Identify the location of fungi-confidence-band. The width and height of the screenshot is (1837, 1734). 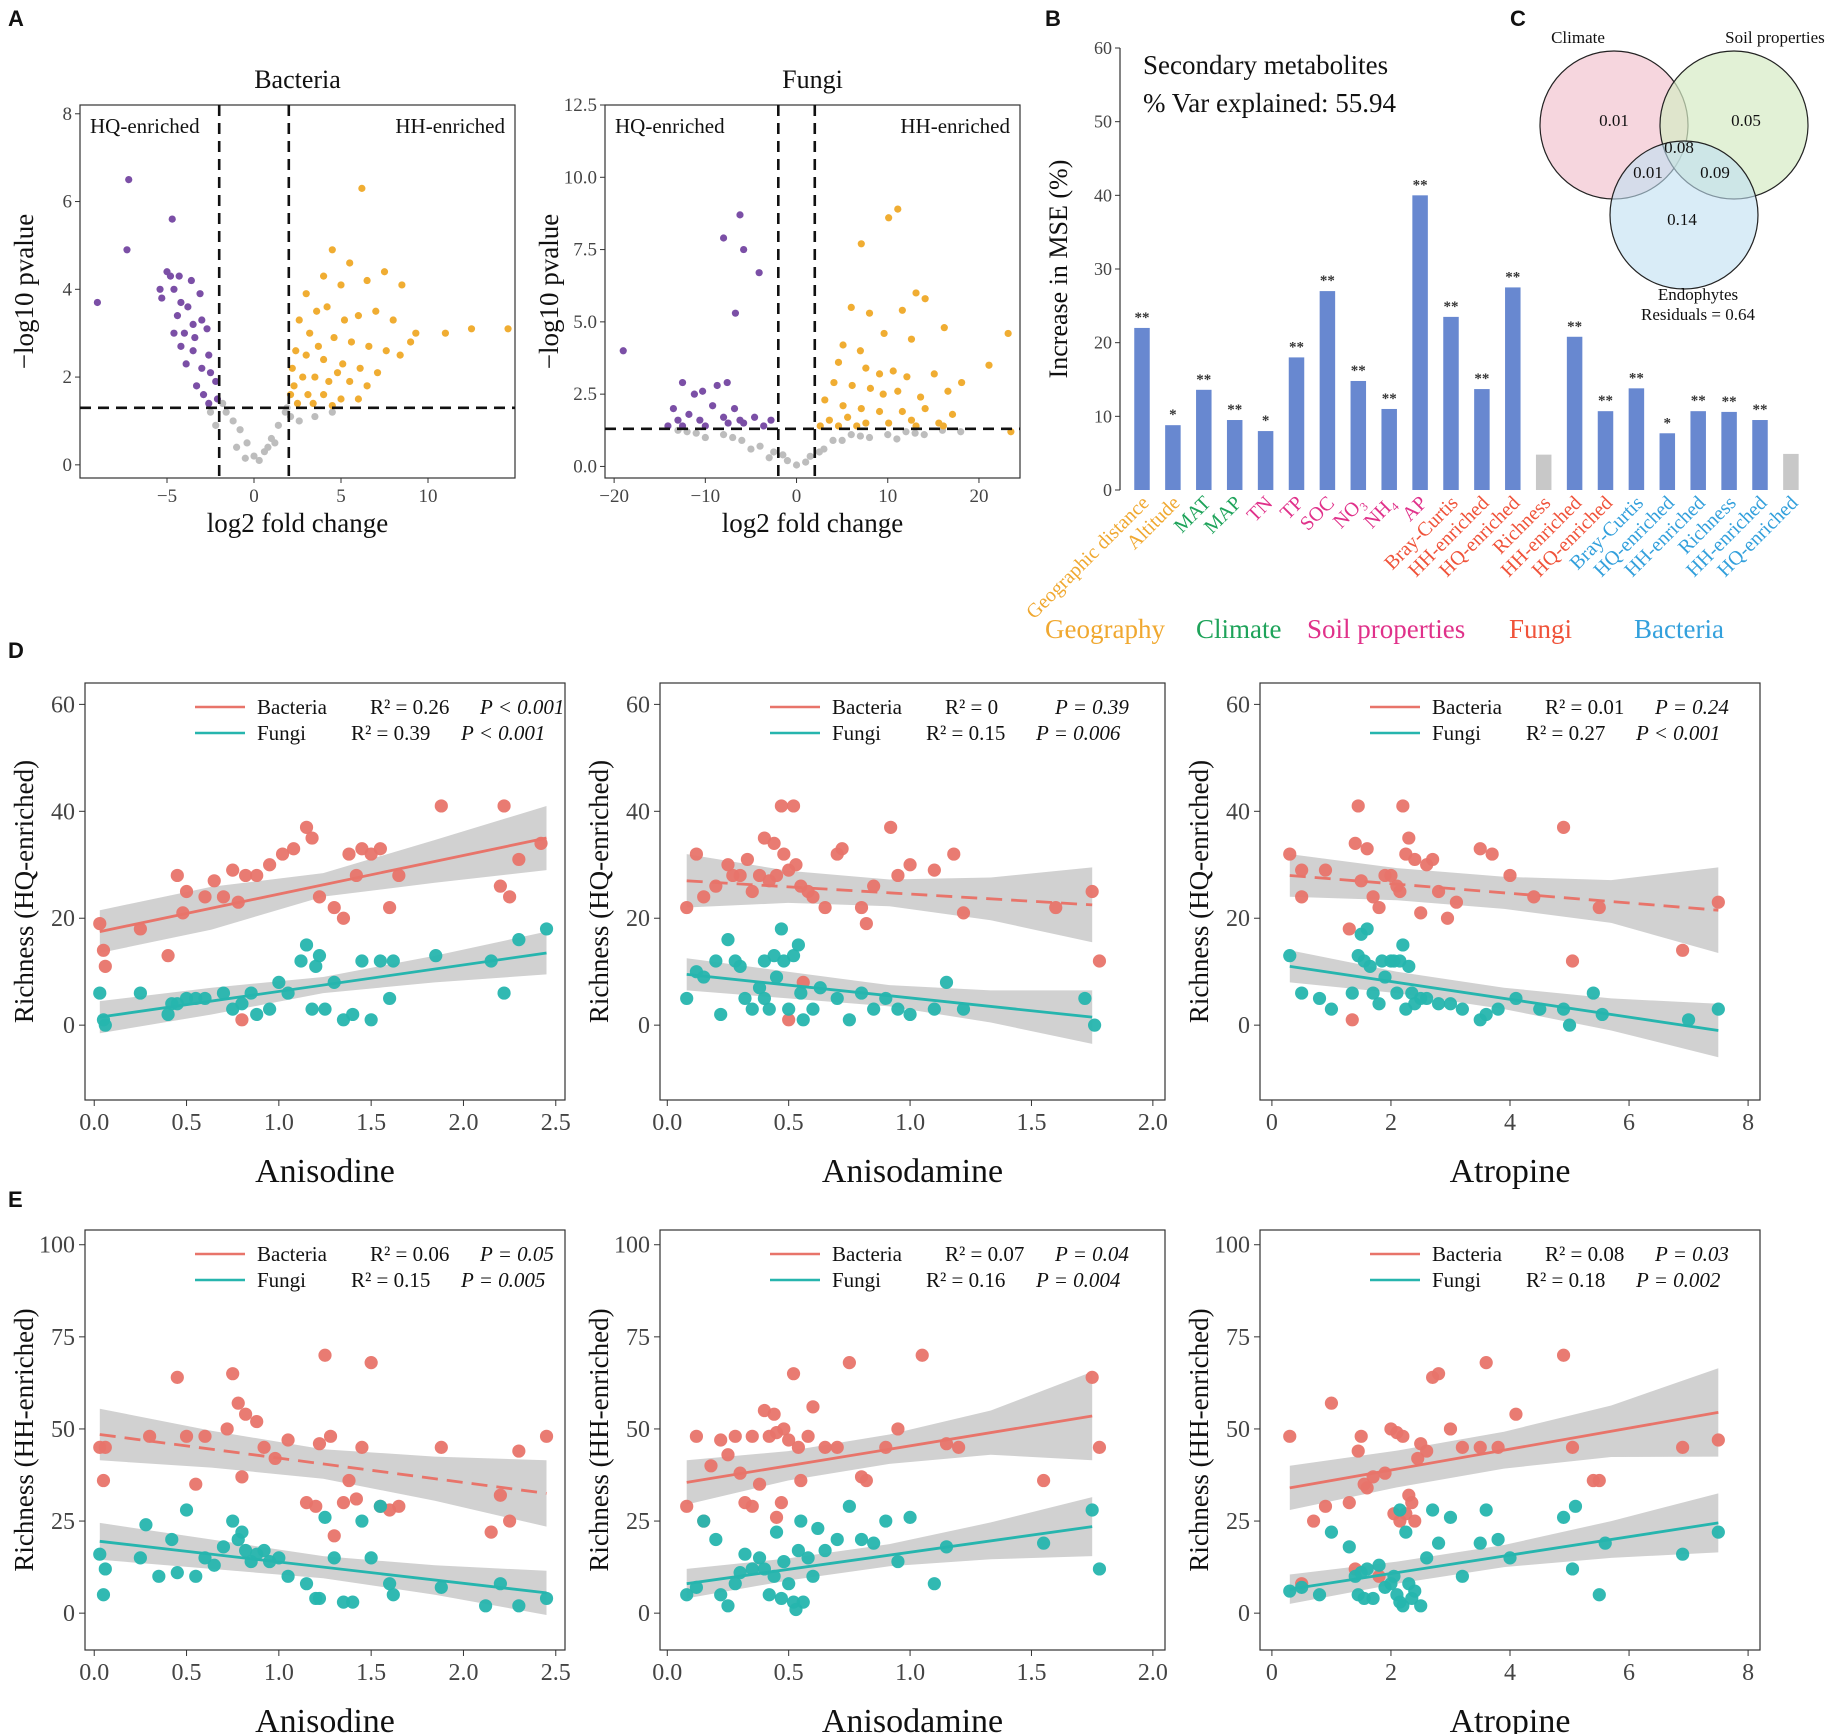
(889, 1548).